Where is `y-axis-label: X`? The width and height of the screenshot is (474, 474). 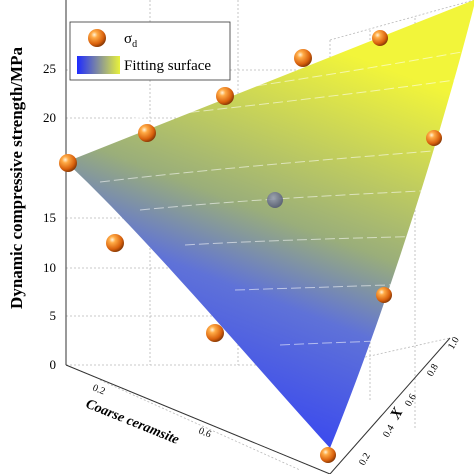 y-axis-label: X is located at coordinates (397, 413).